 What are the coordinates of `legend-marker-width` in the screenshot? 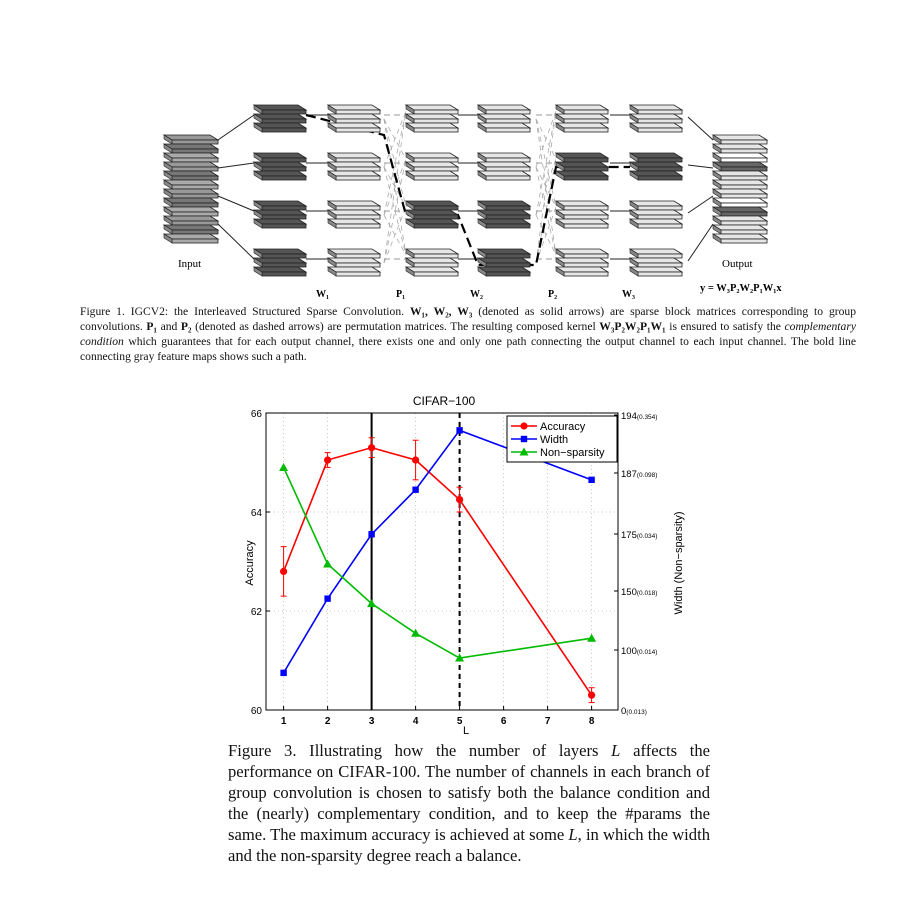 It's located at (524, 439).